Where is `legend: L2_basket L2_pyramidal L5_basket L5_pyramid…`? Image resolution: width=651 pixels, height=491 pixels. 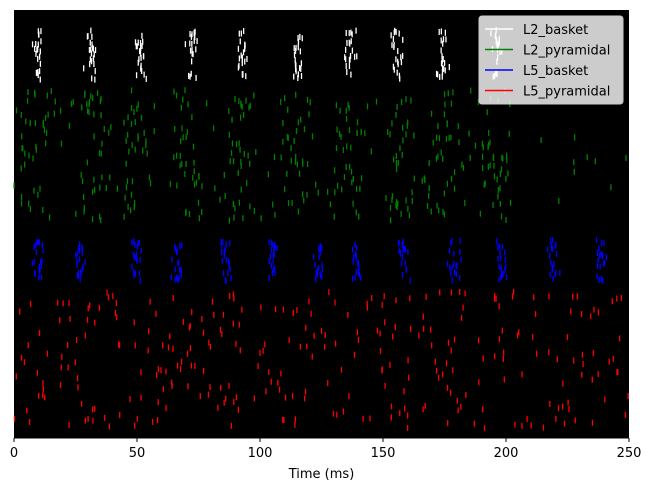 legend: L2_basket L2_pyramidal L5_basket L5_pyramid… is located at coordinates (551, 60).